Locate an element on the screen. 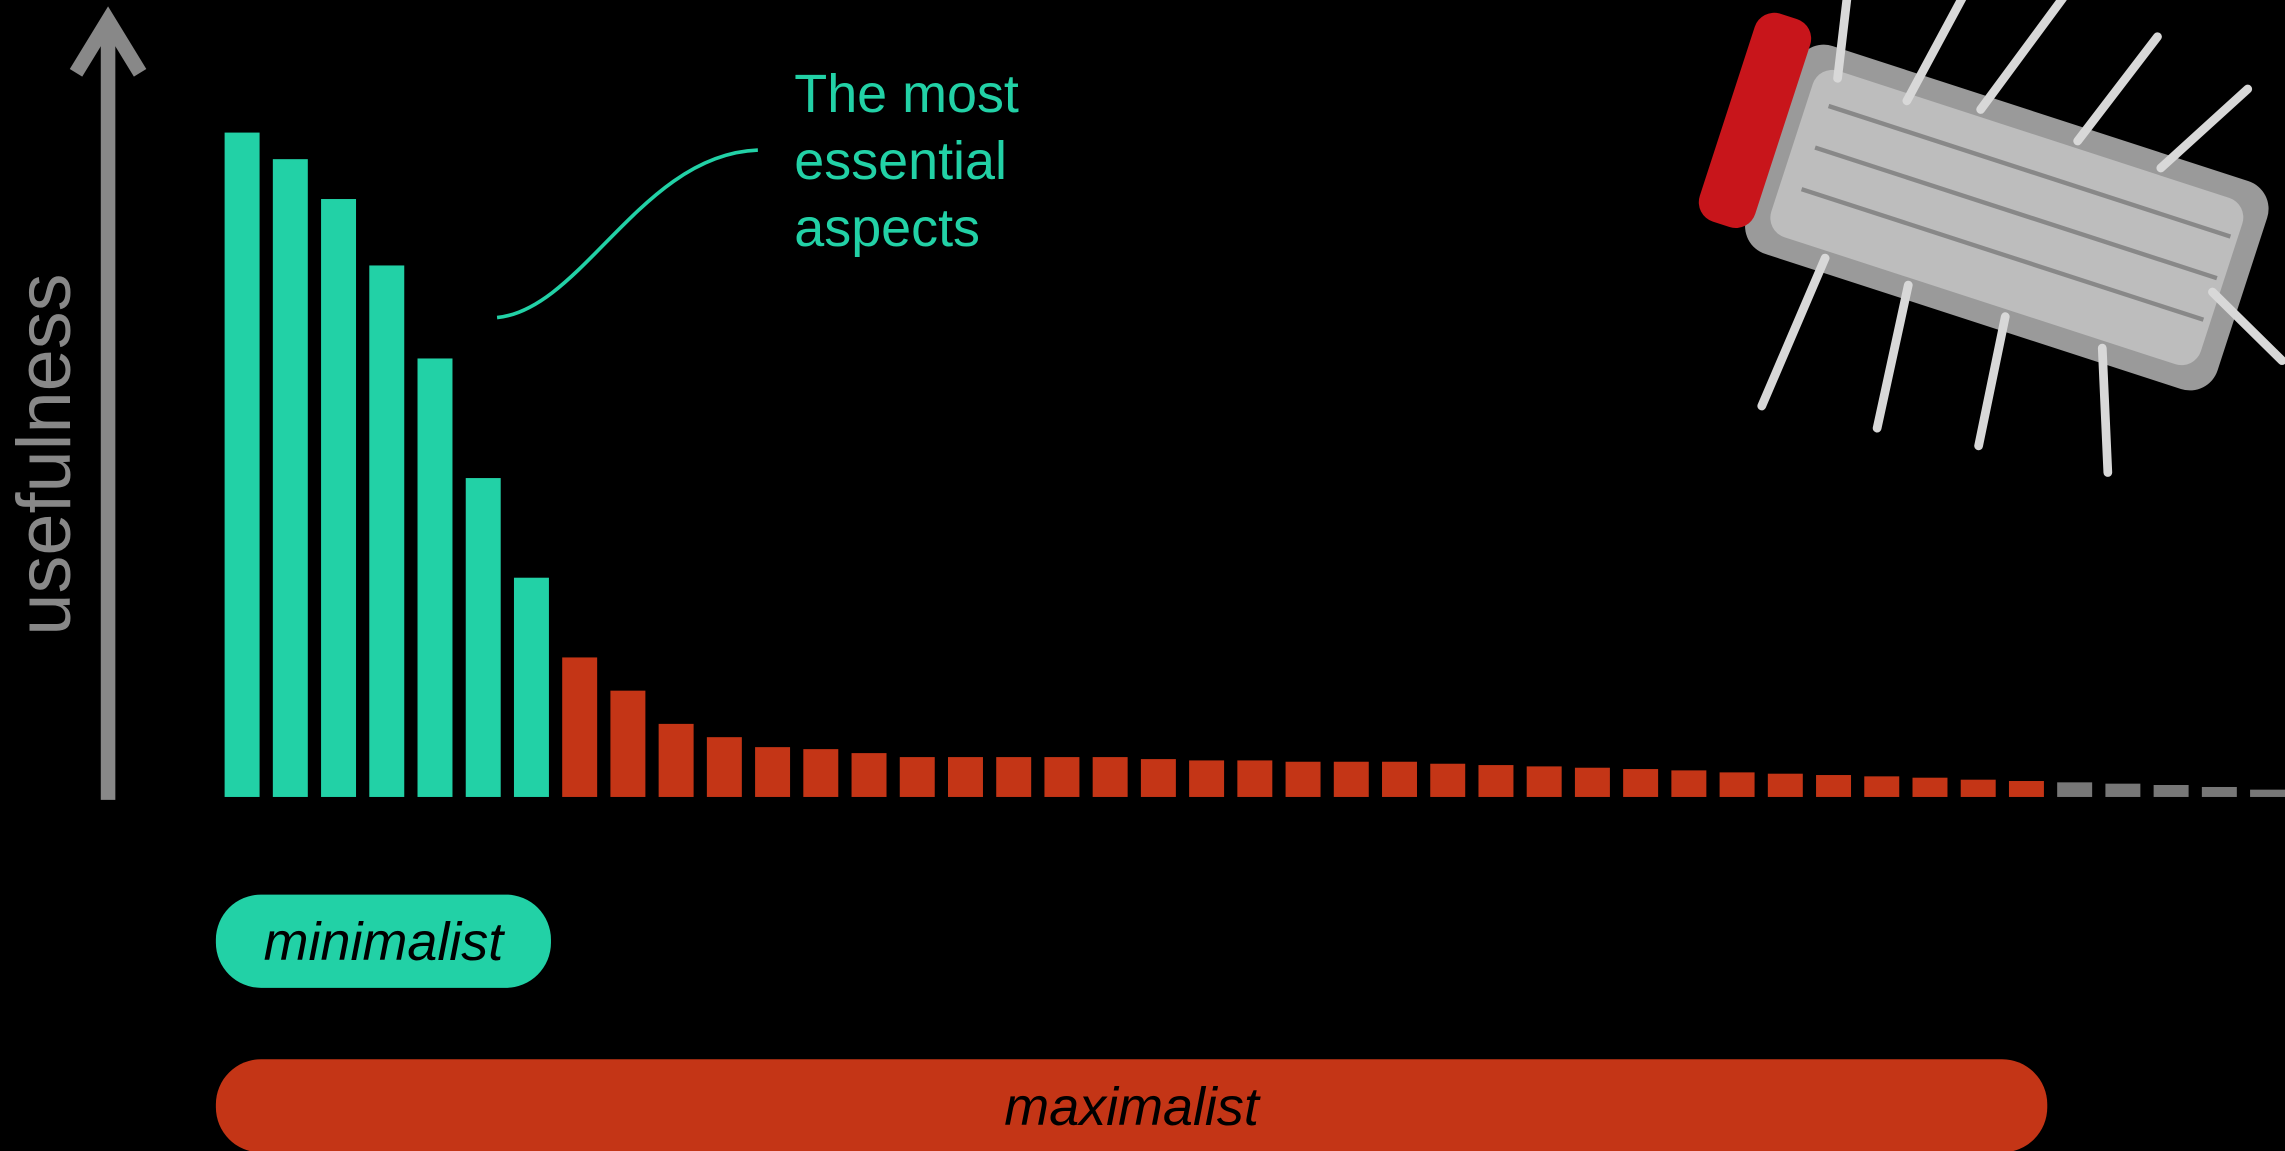  annotation-line-text: aspects is located at coordinates (887, 228).